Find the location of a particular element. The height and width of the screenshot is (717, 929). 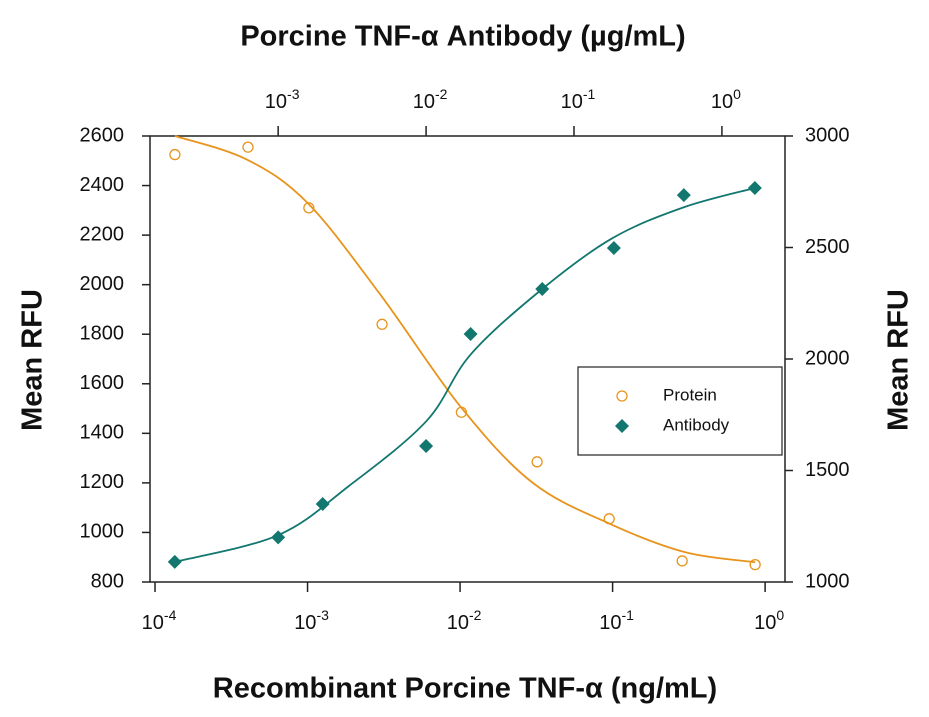

y2-tick-label: 2000 is located at coordinates (827, 358).